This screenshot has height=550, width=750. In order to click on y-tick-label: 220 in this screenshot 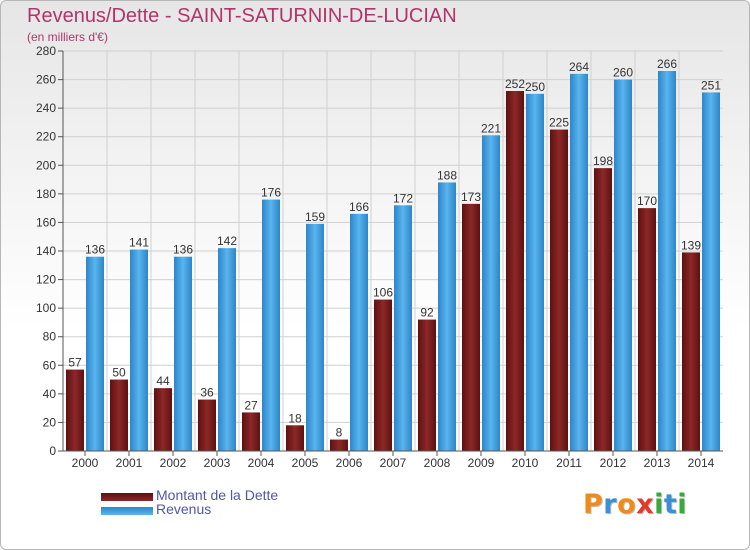, I will do `click(46, 137)`.